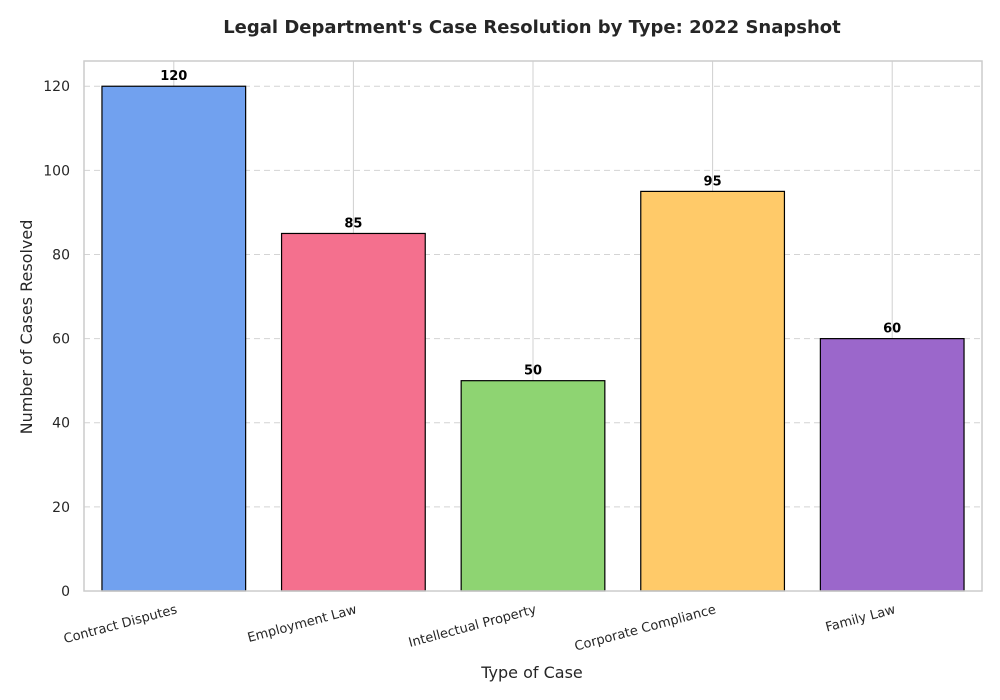 This screenshot has height=700, width=1000. What do you see at coordinates (56, 171) in the screenshot?
I see `y-tick-label: 100` at bounding box center [56, 171].